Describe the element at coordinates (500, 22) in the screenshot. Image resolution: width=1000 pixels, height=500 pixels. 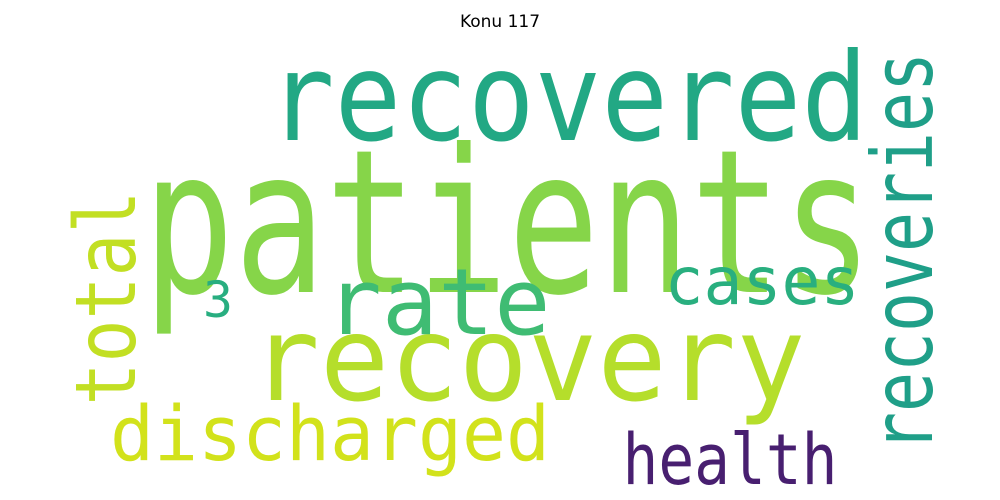
I see `chart-title: Konu 117` at that location.